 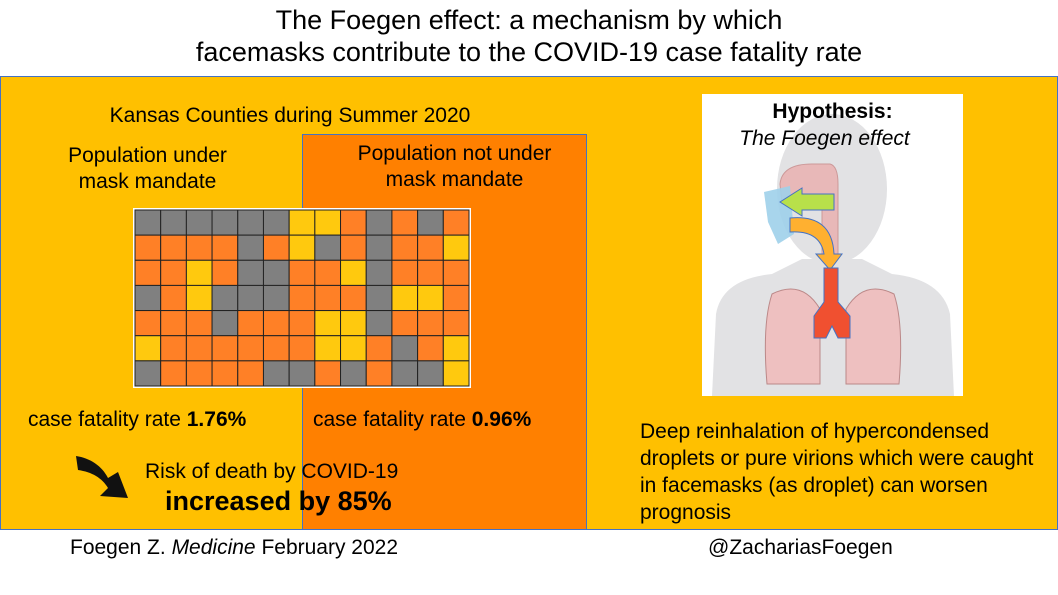 I want to click on hypothesis-subtitle: The Foegen effect, so click(x=824, y=138).